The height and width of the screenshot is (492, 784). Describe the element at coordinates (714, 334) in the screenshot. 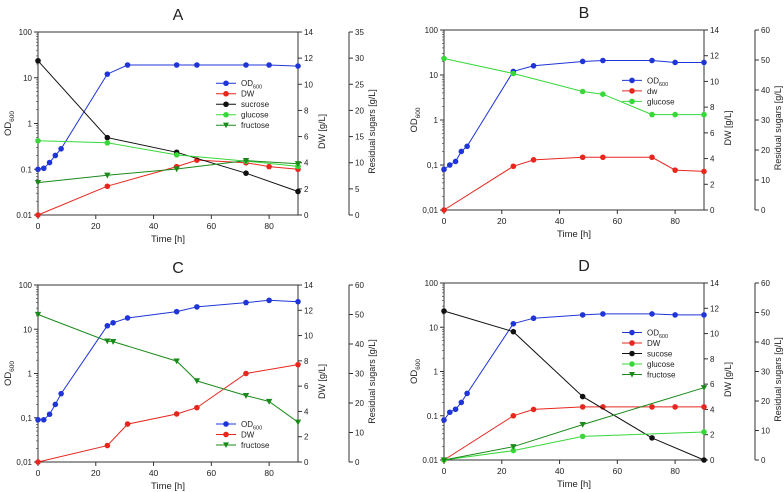

I see `y-dw-tick-label: 10` at that location.